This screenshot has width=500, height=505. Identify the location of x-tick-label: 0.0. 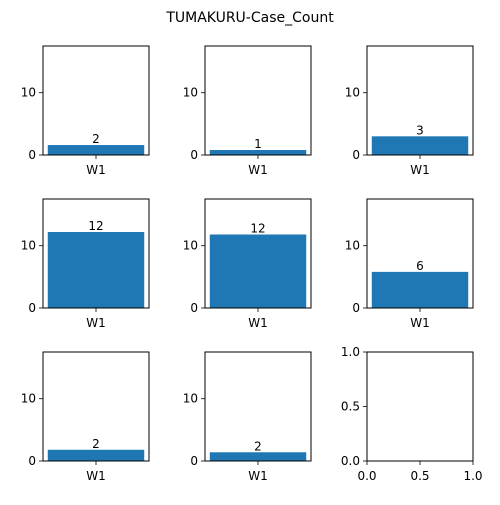
(366, 476).